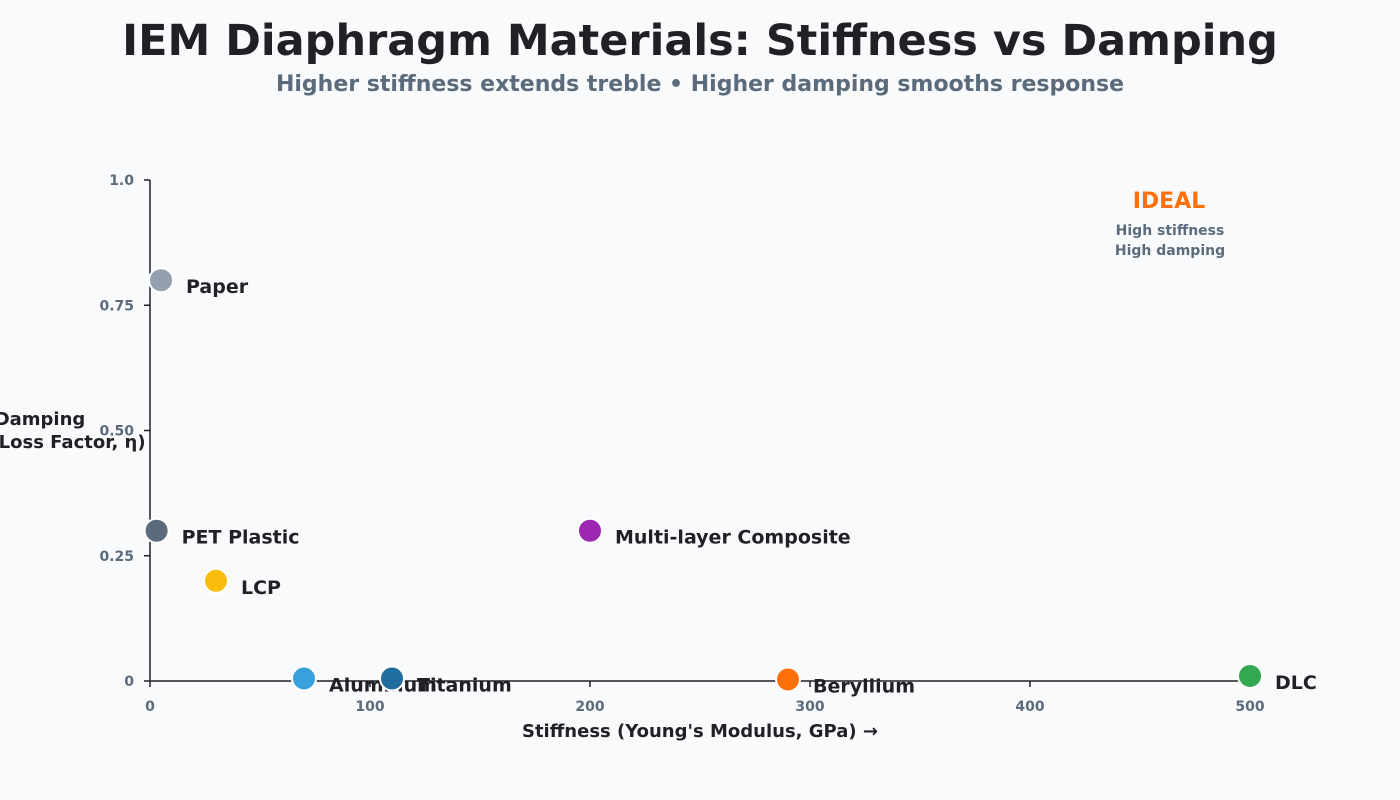 Image resolution: width=1400 pixels, height=800 pixels. Describe the element at coordinates (1296, 683) in the screenshot. I see `data-point-label: DLC` at that location.